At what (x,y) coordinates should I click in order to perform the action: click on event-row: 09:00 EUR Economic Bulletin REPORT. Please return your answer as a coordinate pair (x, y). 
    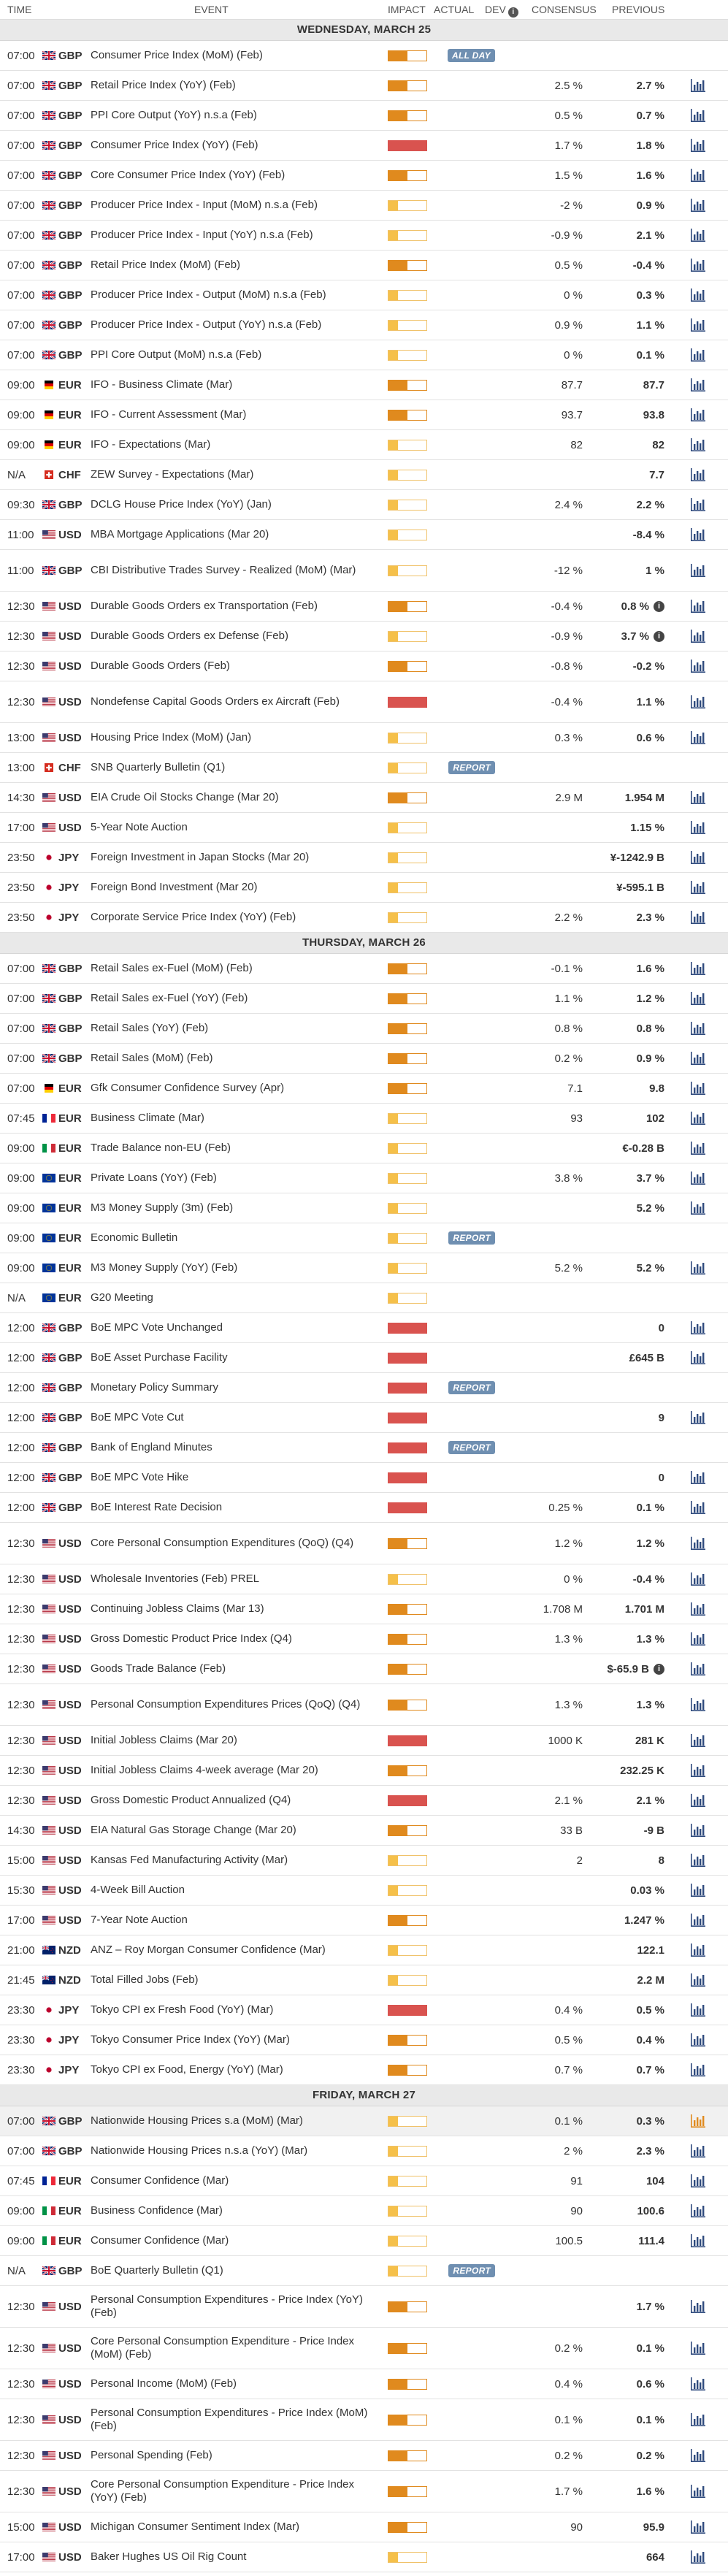
    Looking at the image, I should click on (364, 1238).